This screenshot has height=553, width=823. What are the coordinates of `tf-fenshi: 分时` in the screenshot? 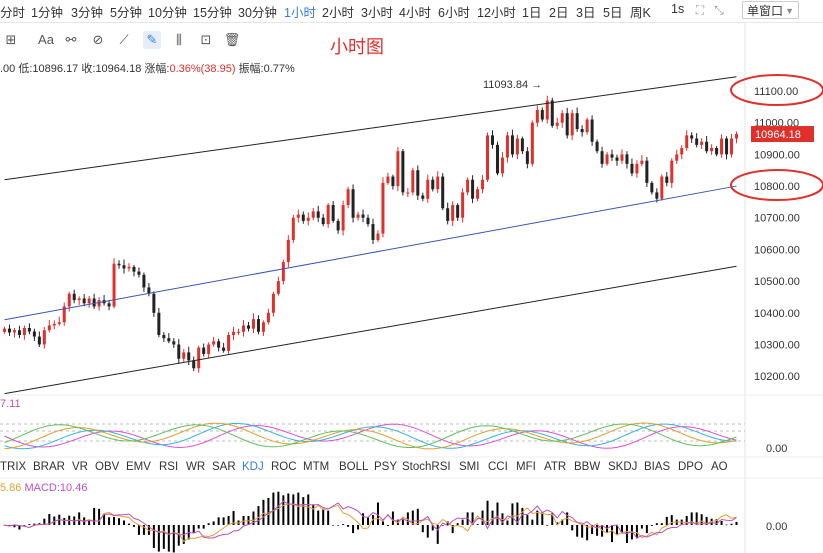 It's located at (13, 13).